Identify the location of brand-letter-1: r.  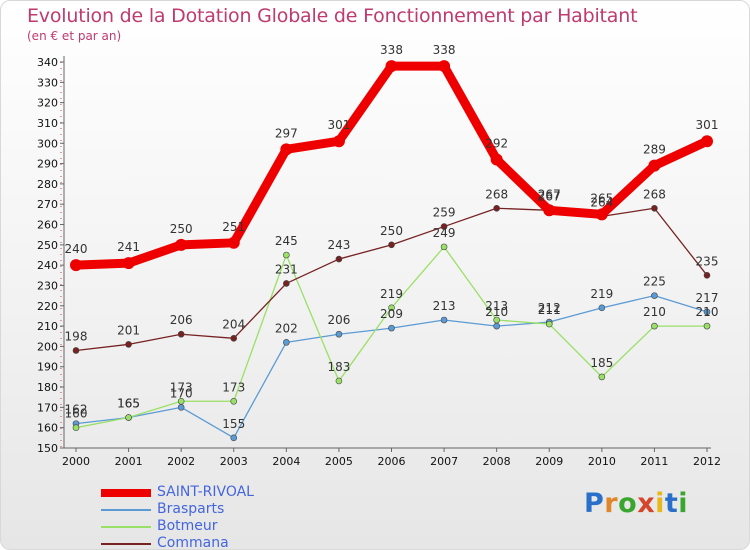
(611, 503).